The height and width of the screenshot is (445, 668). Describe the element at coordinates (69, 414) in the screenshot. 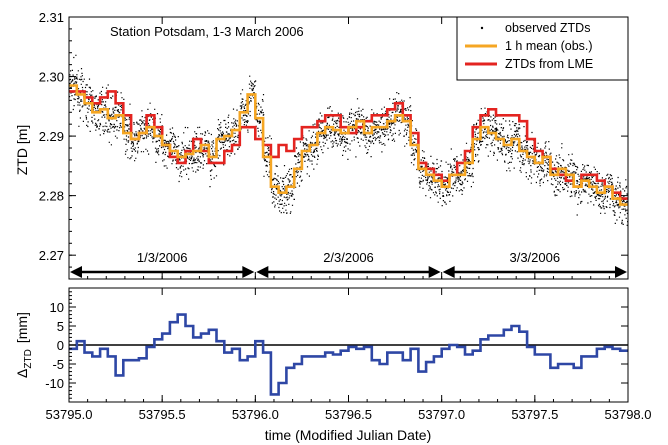

I see `x-tick-label: 53795.0` at that location.